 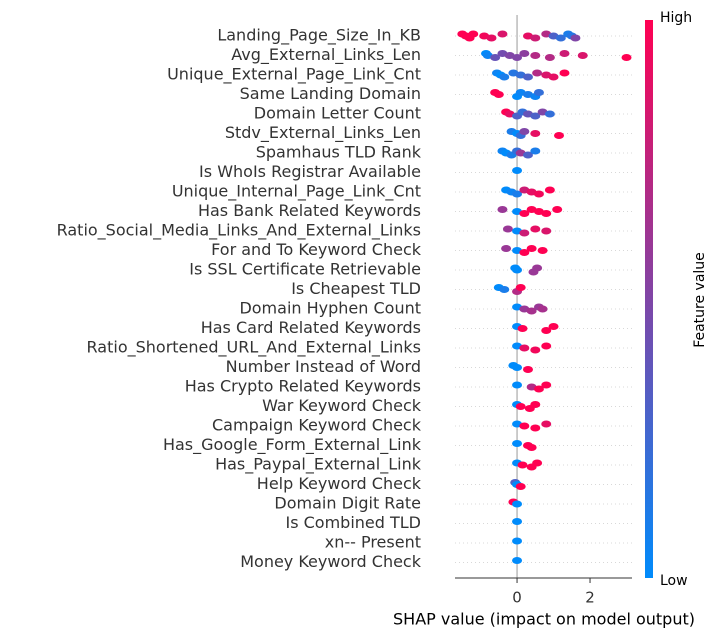 What do you see at coordinates (347, 503) in the screenshot?
I see `feature-label: Domain Digit Rate` at bounding box center [347, 503].